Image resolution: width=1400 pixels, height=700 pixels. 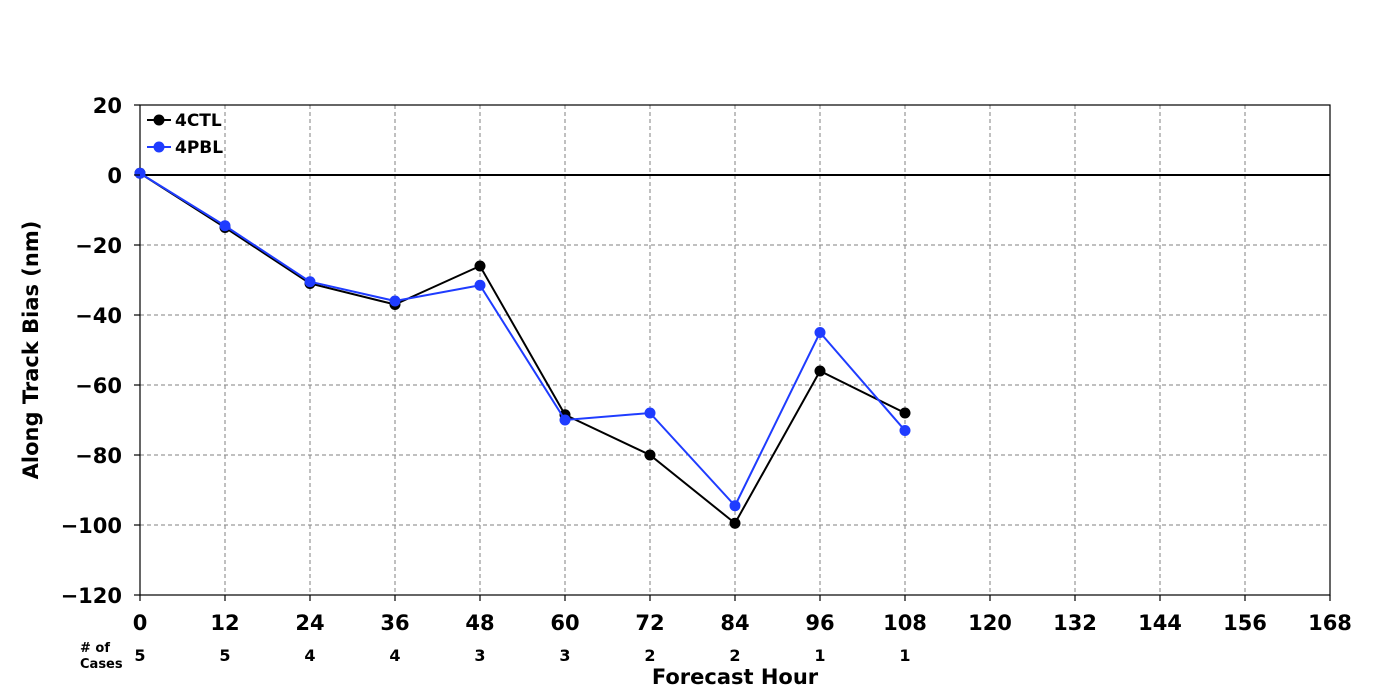 I want to click on x-axis-ticks: 0 12 24 36 48 60 72 84 96 108 120 132 144 156 168, so click(x=742, y=615).